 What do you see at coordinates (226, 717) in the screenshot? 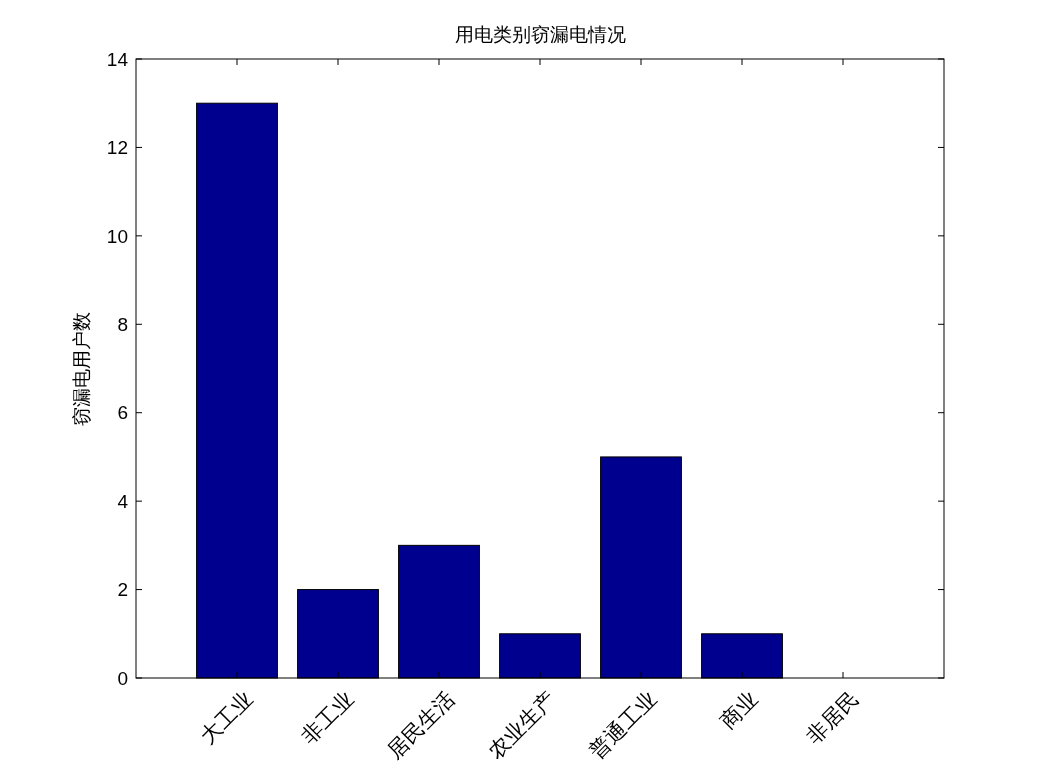
I see `x-tick-label: 大工业` at bounding box center [226, 717].